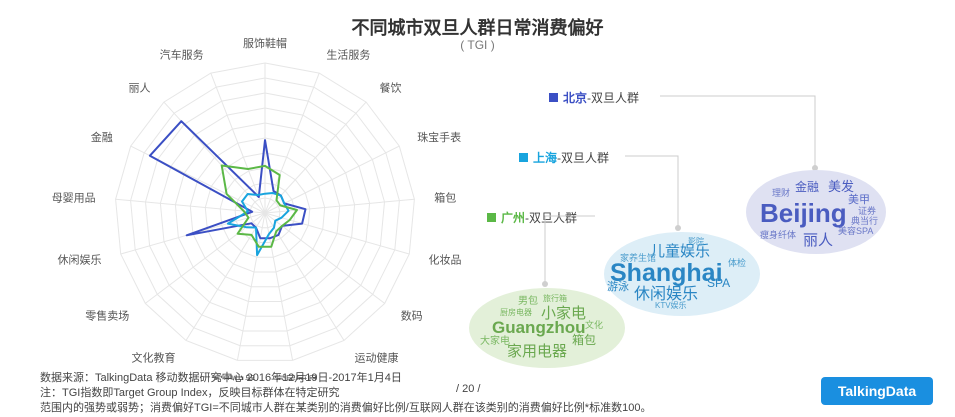 This screenshot has height=417, width=955. I want to click on connector-guangzhou, so click(569, 249).